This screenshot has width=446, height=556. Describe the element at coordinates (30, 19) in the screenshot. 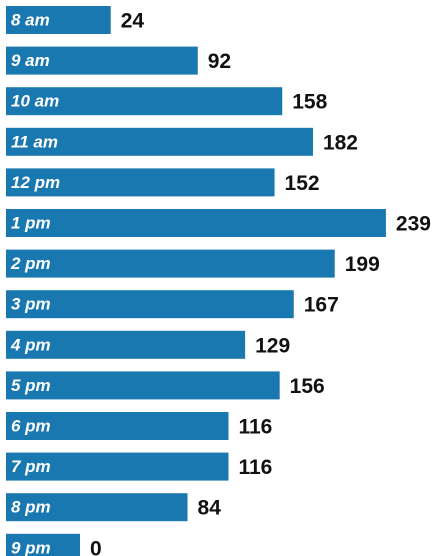

I see `category-label: 8 am` at that location.